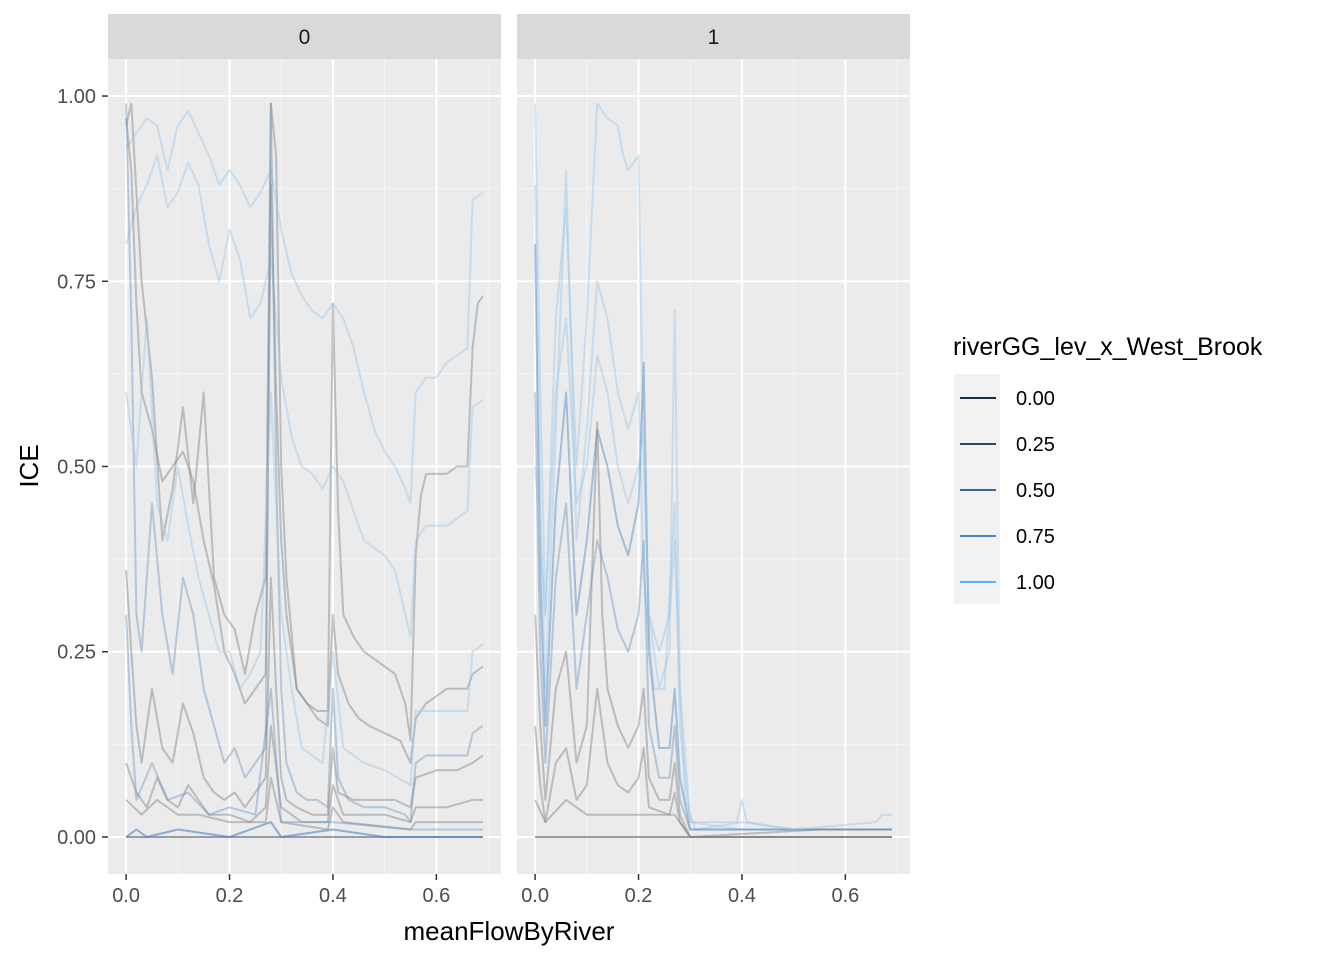 The height and width of the screenshot is (960, 1344). I want to click on y-tick-label: 0.75, so click(76, 282).